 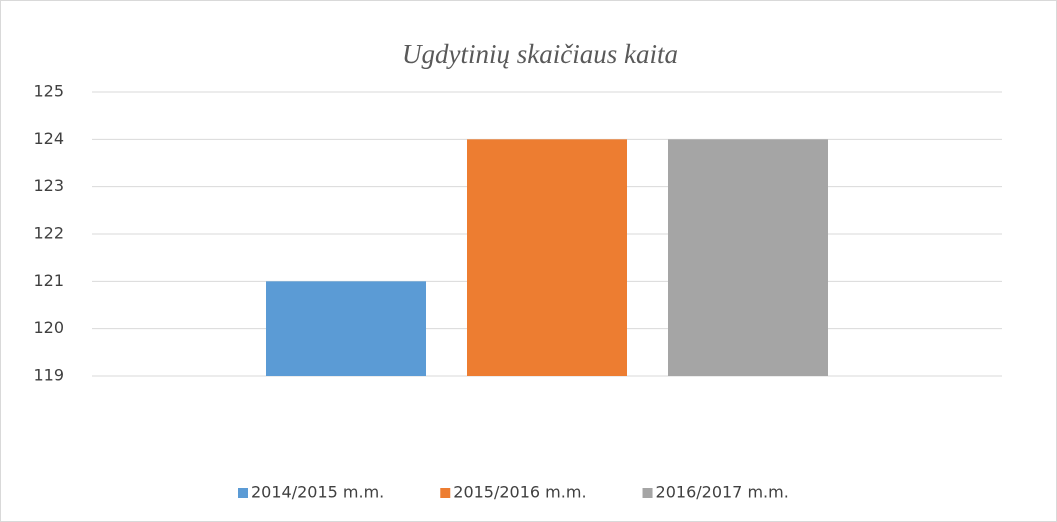 I want to click on y-tick-label: 125, so click(x=48, y=91).